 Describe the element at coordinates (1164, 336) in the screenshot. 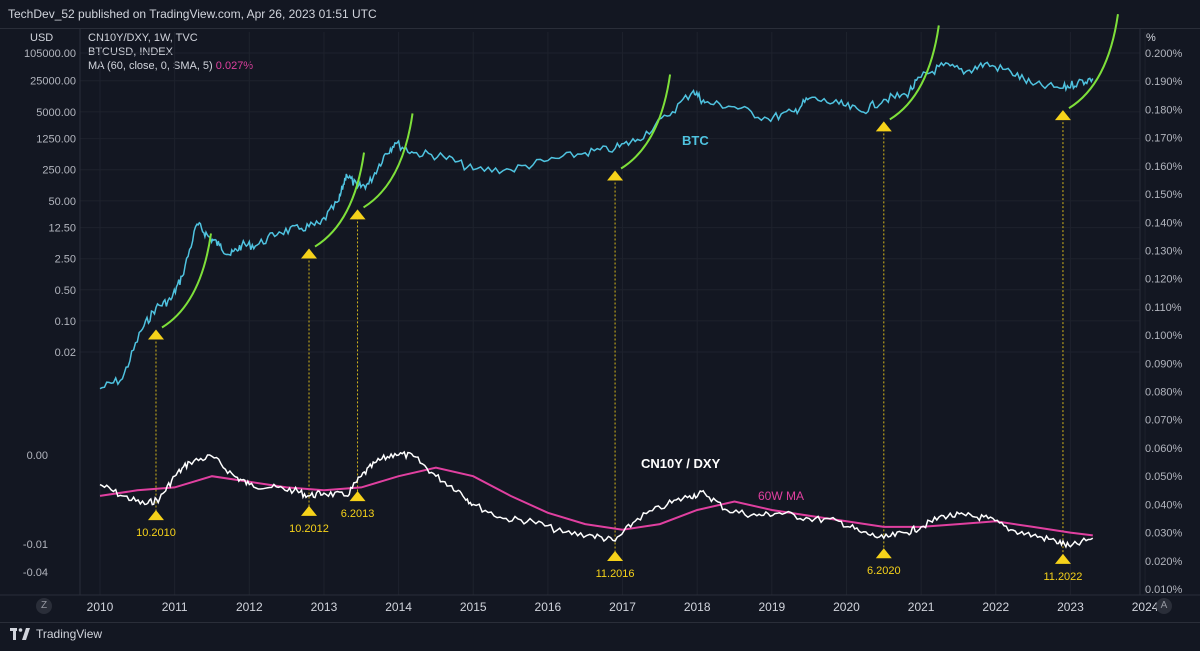

I see `right-tick-label: 0.100%` at that location.